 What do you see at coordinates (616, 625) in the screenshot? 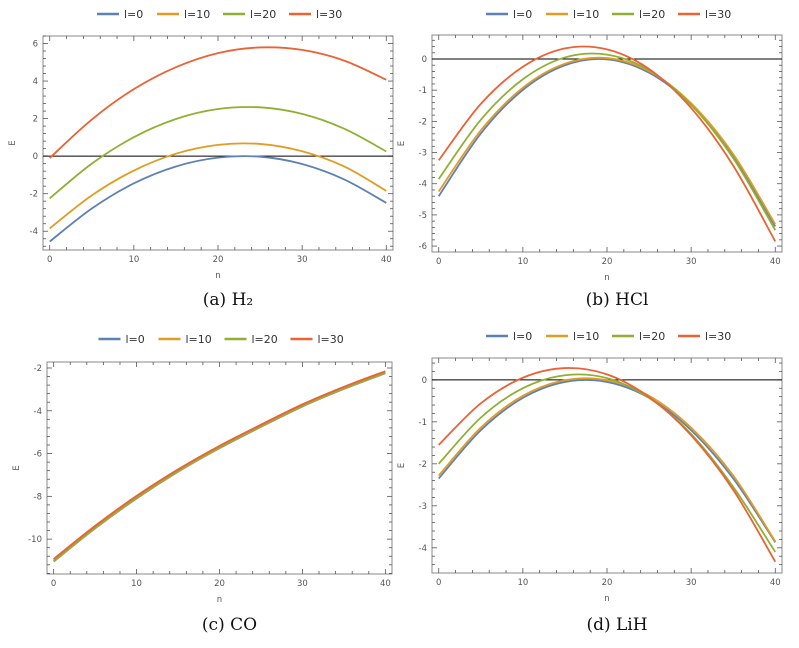
I see `panel-caption: (d) LiH` at bounding box center [616, 625].